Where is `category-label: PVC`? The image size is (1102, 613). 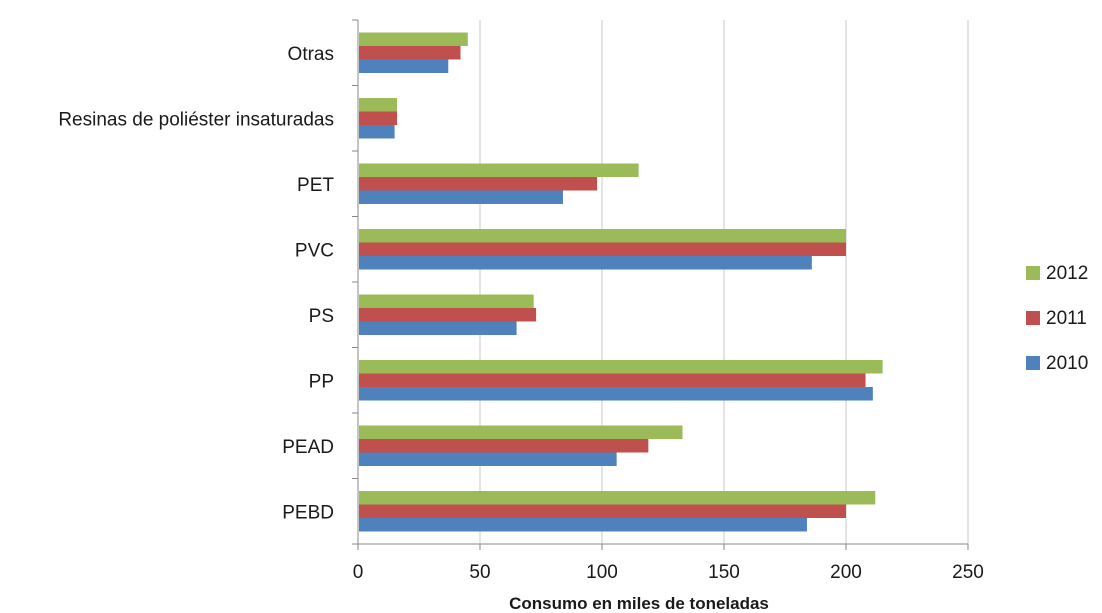
category-label: PVC is located at coordinates (314, 250).